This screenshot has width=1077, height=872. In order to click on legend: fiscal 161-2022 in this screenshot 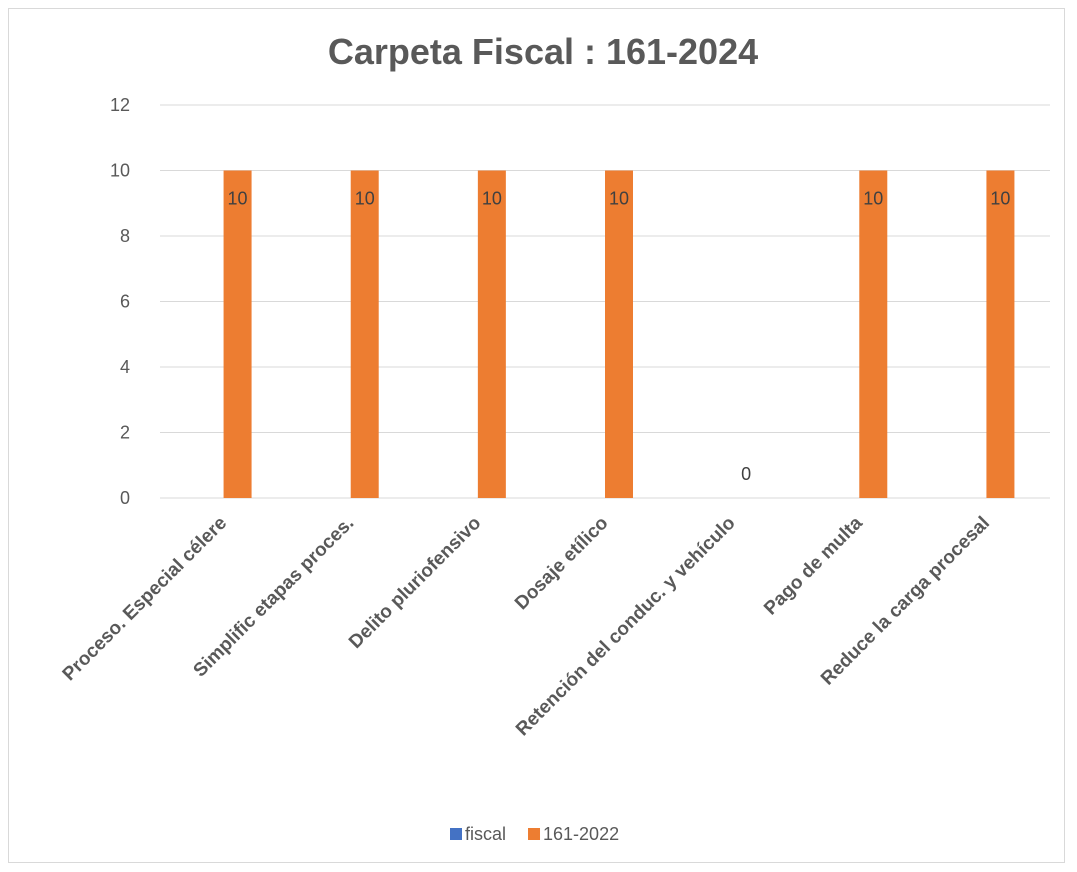, I will do `click(534, 834)`.